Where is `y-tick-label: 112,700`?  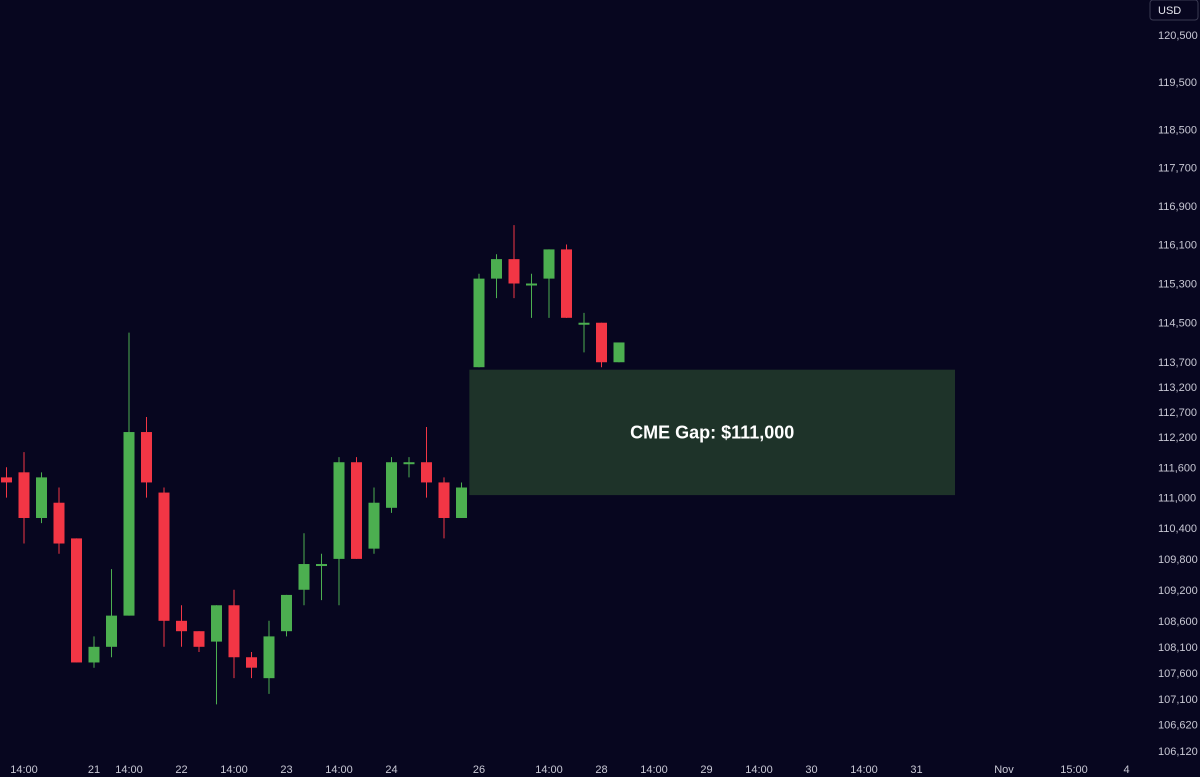
y-tick-label: 112,700 is located at coordinates (1177, 413).